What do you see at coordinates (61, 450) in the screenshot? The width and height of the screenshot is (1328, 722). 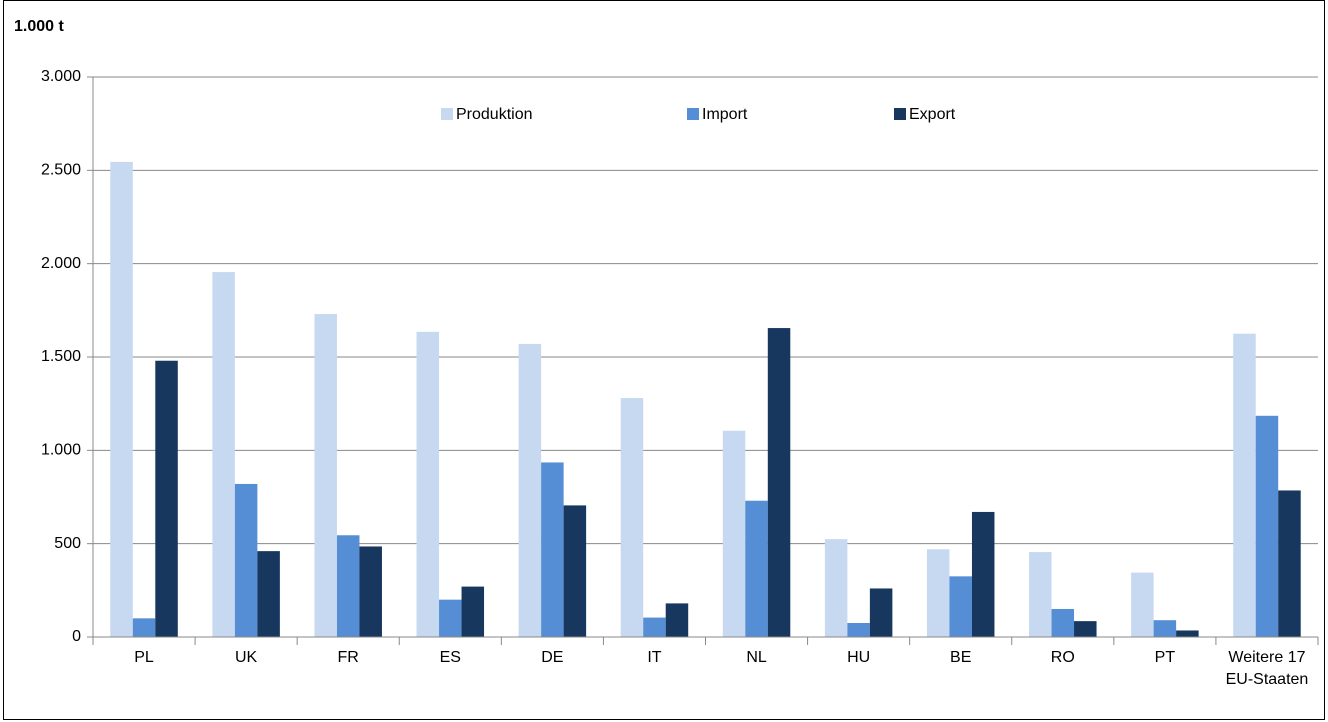 I see `y-tick-label: 1.000` at bounding box center [61, 450].